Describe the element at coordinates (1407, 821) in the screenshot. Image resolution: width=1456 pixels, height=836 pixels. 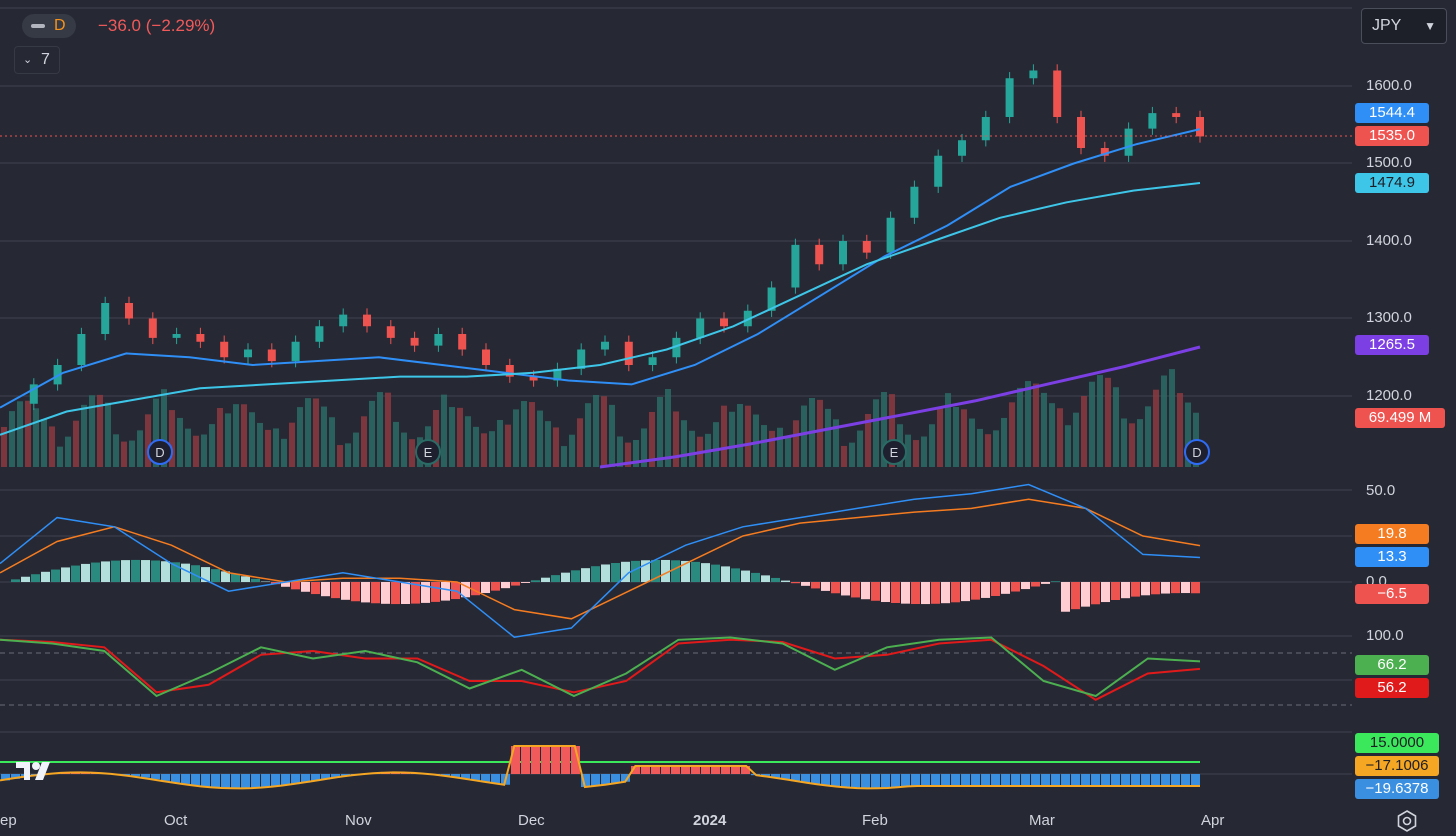
I see `gear-icon` at that location.